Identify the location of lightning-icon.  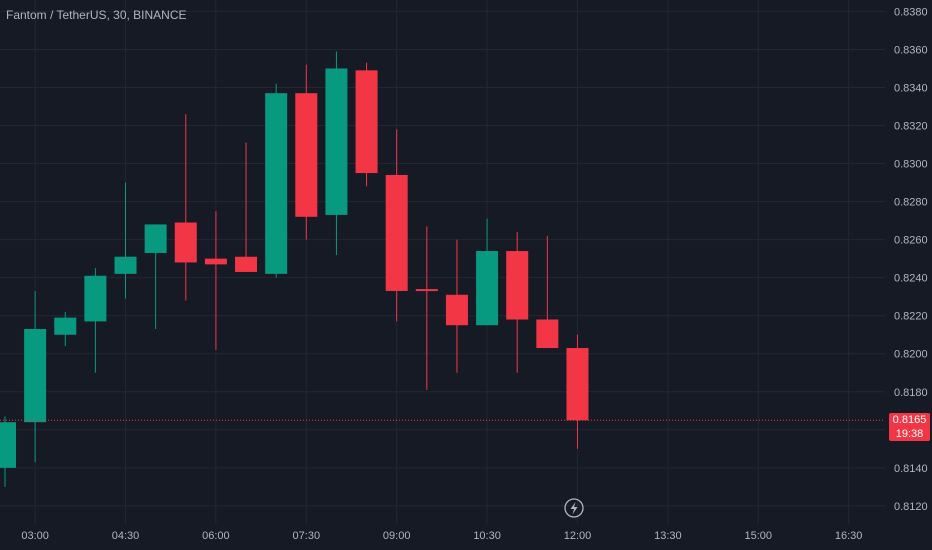
(574, 508).